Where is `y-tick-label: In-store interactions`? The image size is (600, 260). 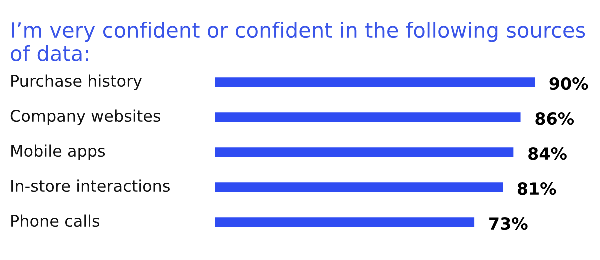 y-tick-label: In-store interactions is located at coordinates (91, 186).